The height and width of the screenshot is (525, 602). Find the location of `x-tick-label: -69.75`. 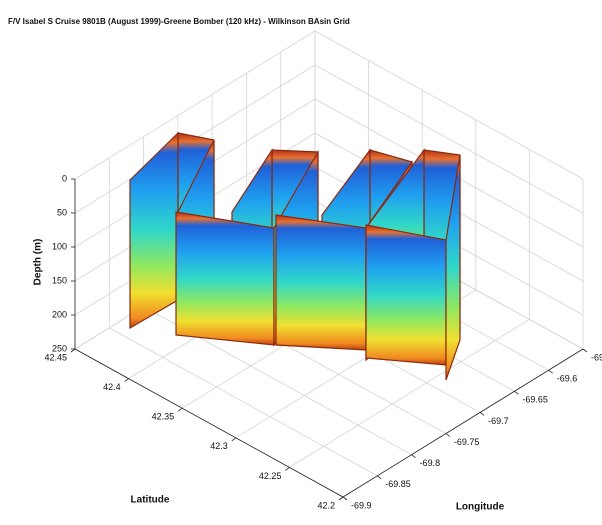

x-tick-label: -69.75 is located at coordinates (467, 442).